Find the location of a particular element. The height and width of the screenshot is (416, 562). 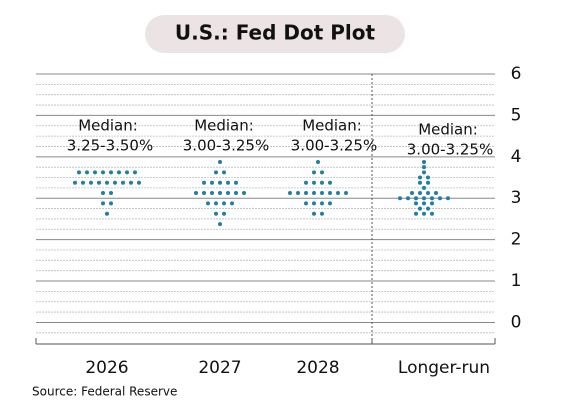

y-tick-label: 4 is located at coordinates (516, 157).